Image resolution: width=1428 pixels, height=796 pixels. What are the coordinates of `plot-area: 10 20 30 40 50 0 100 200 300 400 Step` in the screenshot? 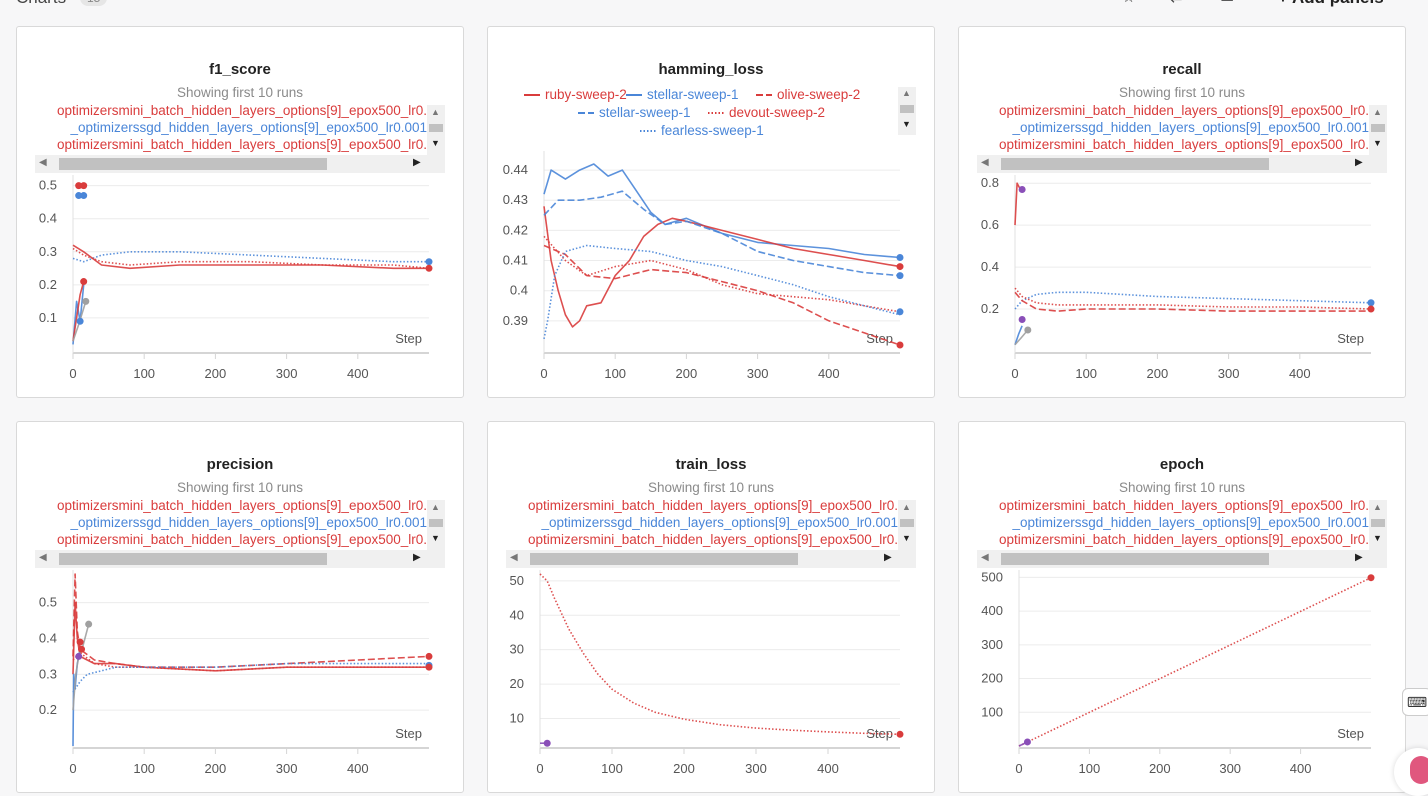 It's located at (711, 607).